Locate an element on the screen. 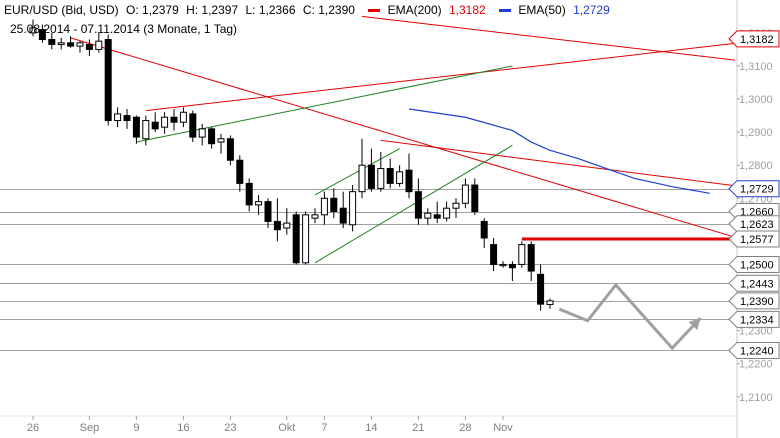 The width and height of the screenshot is (780, 438). forecast-arrow-line is located at coordinates (630, 316).